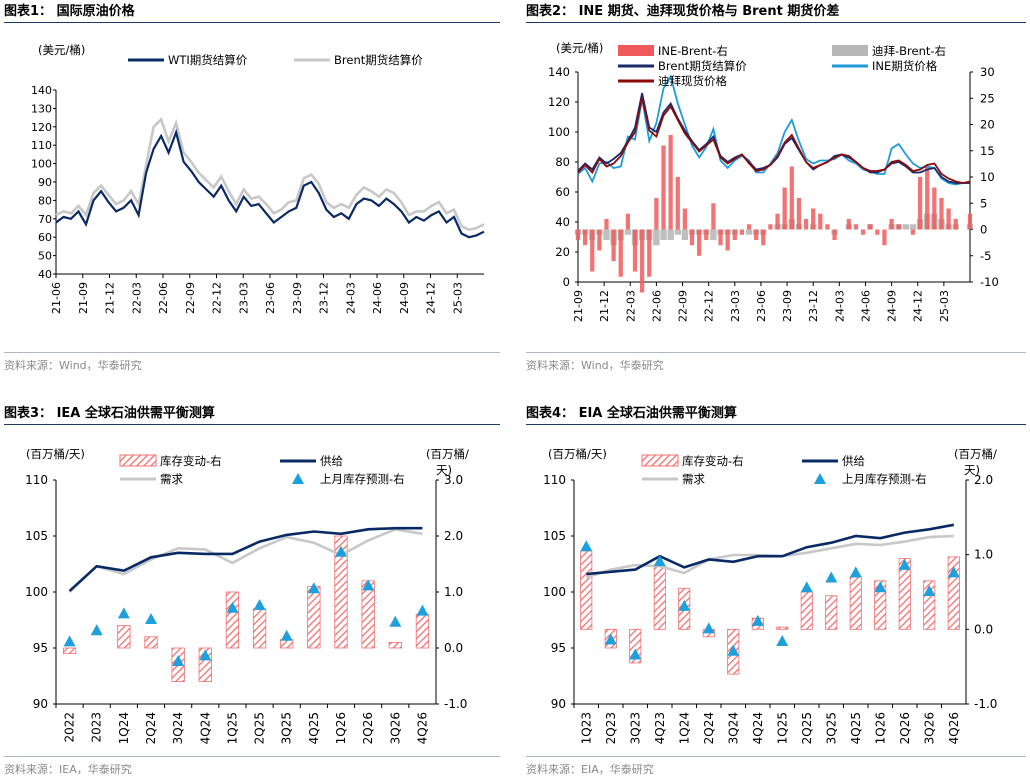  I want to click on legend-ine-brent-swatch, so click(636, 50).